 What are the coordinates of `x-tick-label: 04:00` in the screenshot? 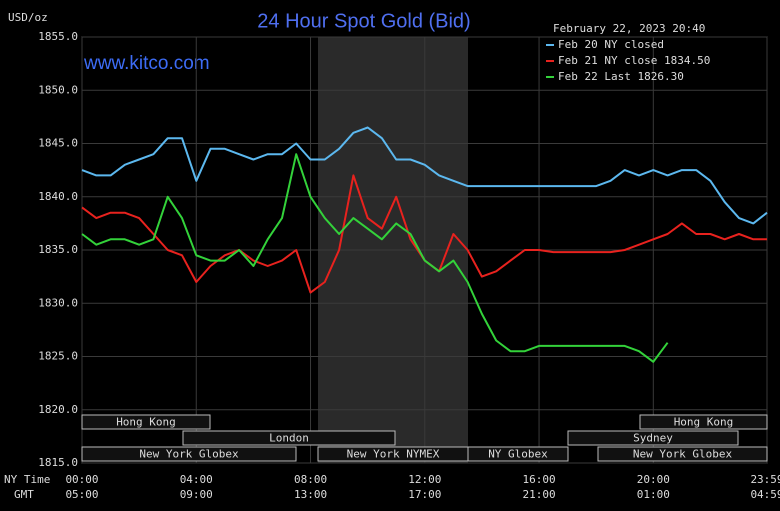 It's located at (196, 479).